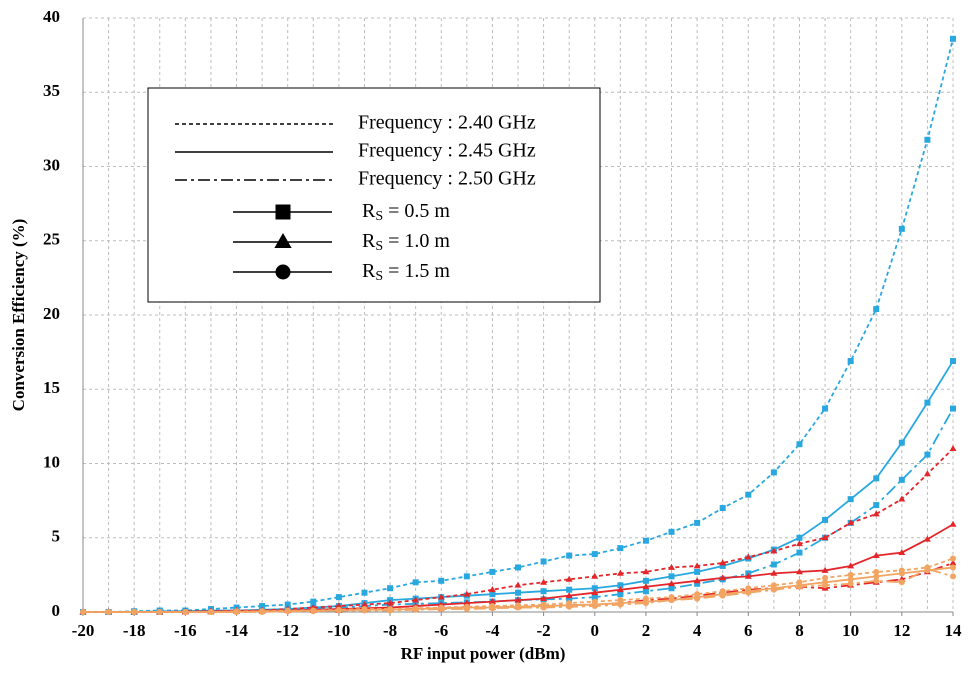 The image size is (968, 677). What do you see at coordinates (406, 212) in the screenshot?
I see `legend-label: RS = 0.5 m` at bounding box center [406, 212].